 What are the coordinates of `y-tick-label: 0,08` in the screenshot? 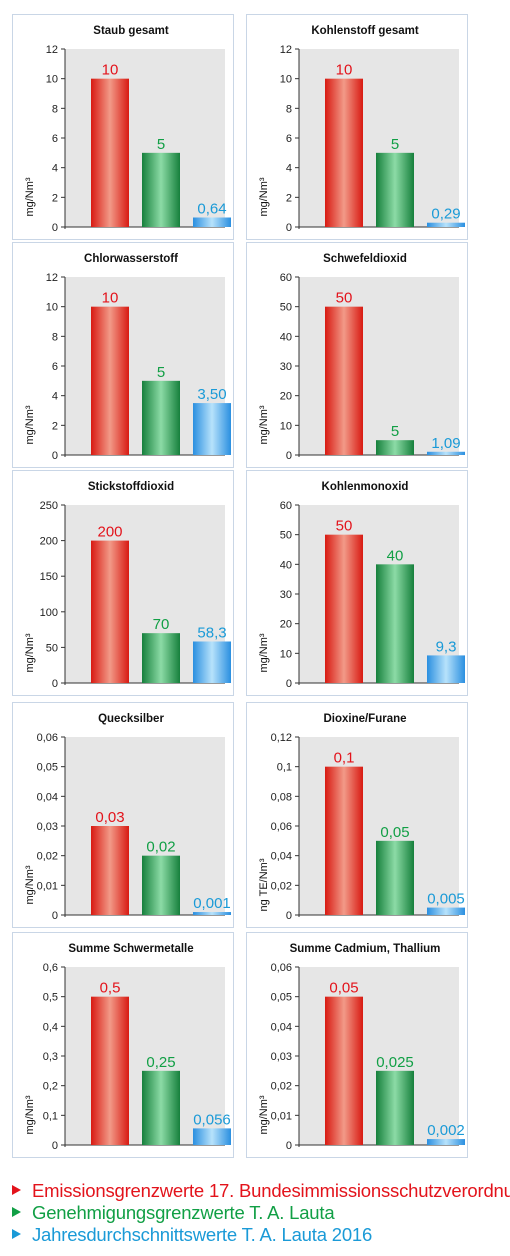 It's located at (281, 797).